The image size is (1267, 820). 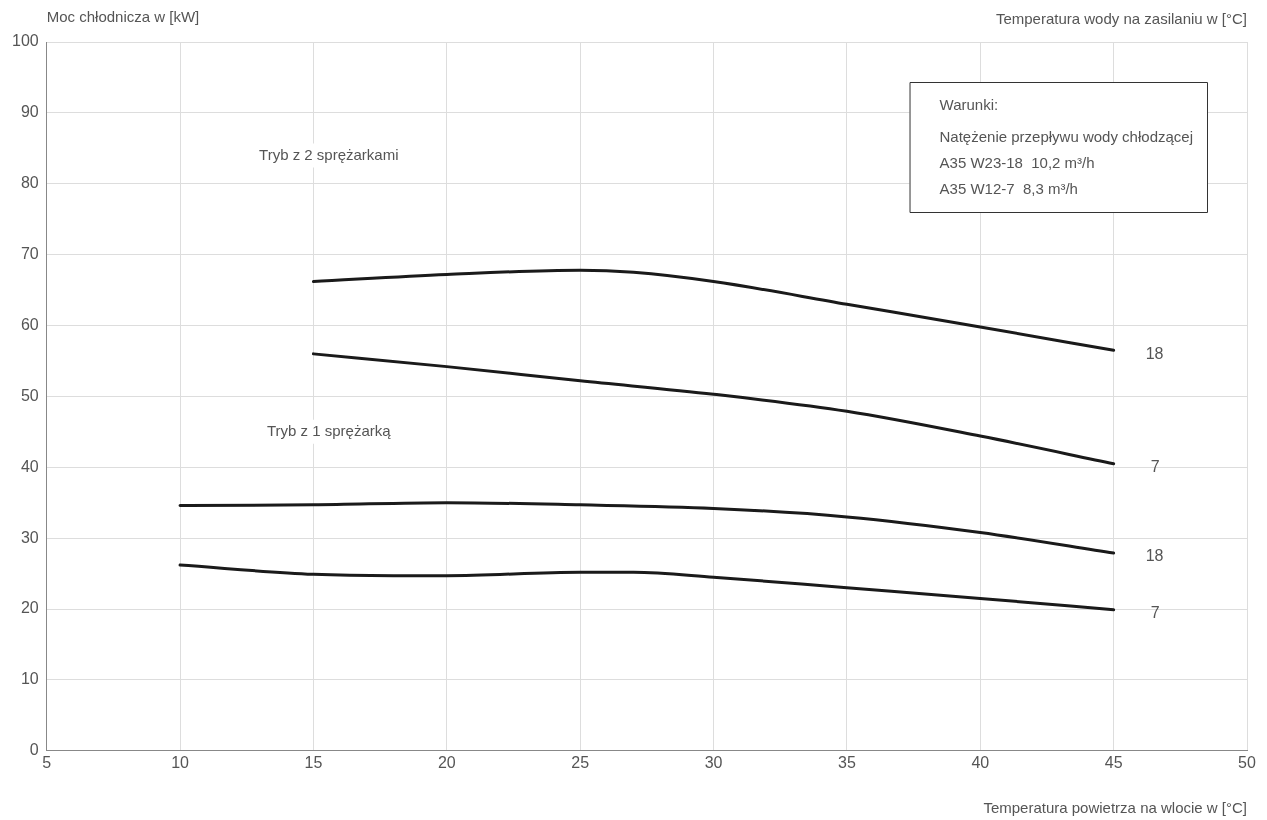 I want to click on y-tick-label: 70, so click(x=29, y=254).